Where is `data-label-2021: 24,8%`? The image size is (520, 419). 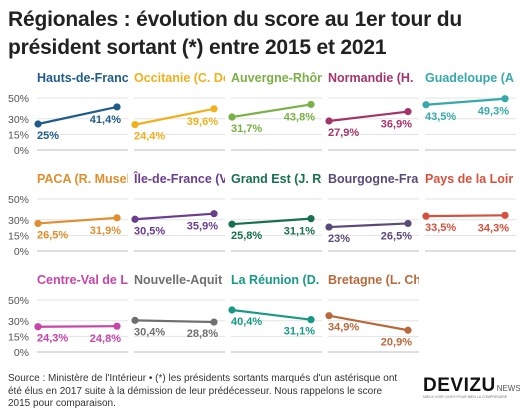 data-label-2021: 24,8% is located at coordinates (105, 339).